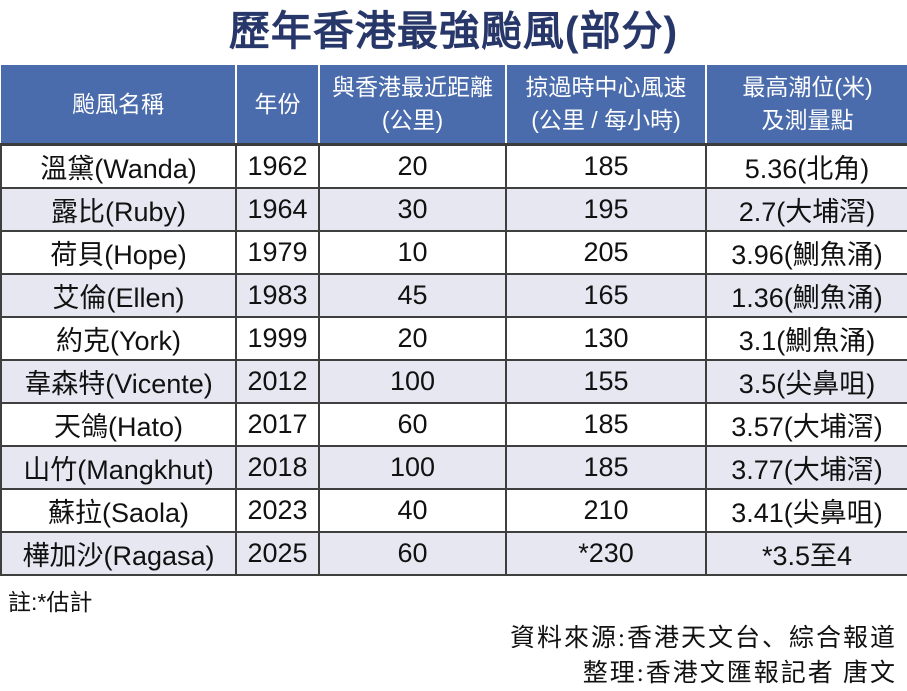  I want to click on cell-tide: 3.1(鰂魚涌), so click(806, 338).